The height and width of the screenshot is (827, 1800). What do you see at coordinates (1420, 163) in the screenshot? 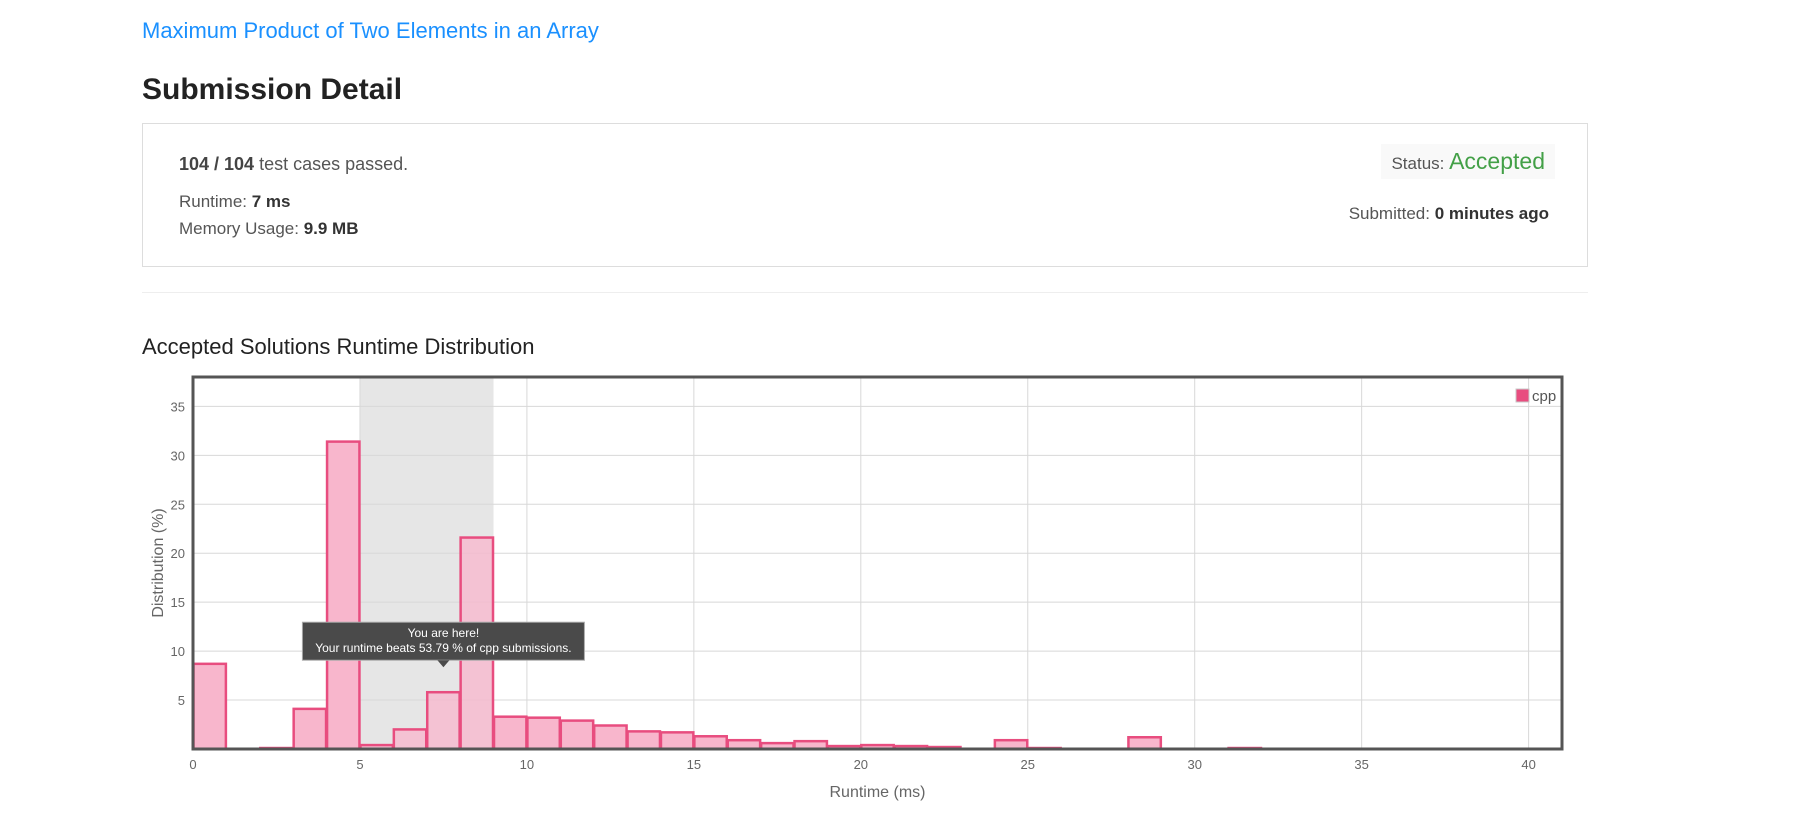
I see `status-label: Status:` at bounding box center [1420, 163].